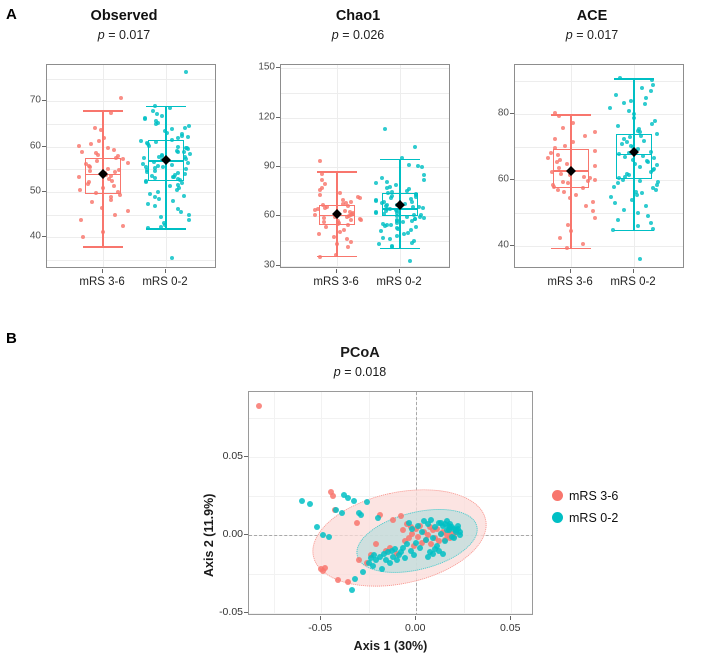 This screenshot has height=664, width=709. I want to click on chart-title-observed: Observed, so click(124, 16).